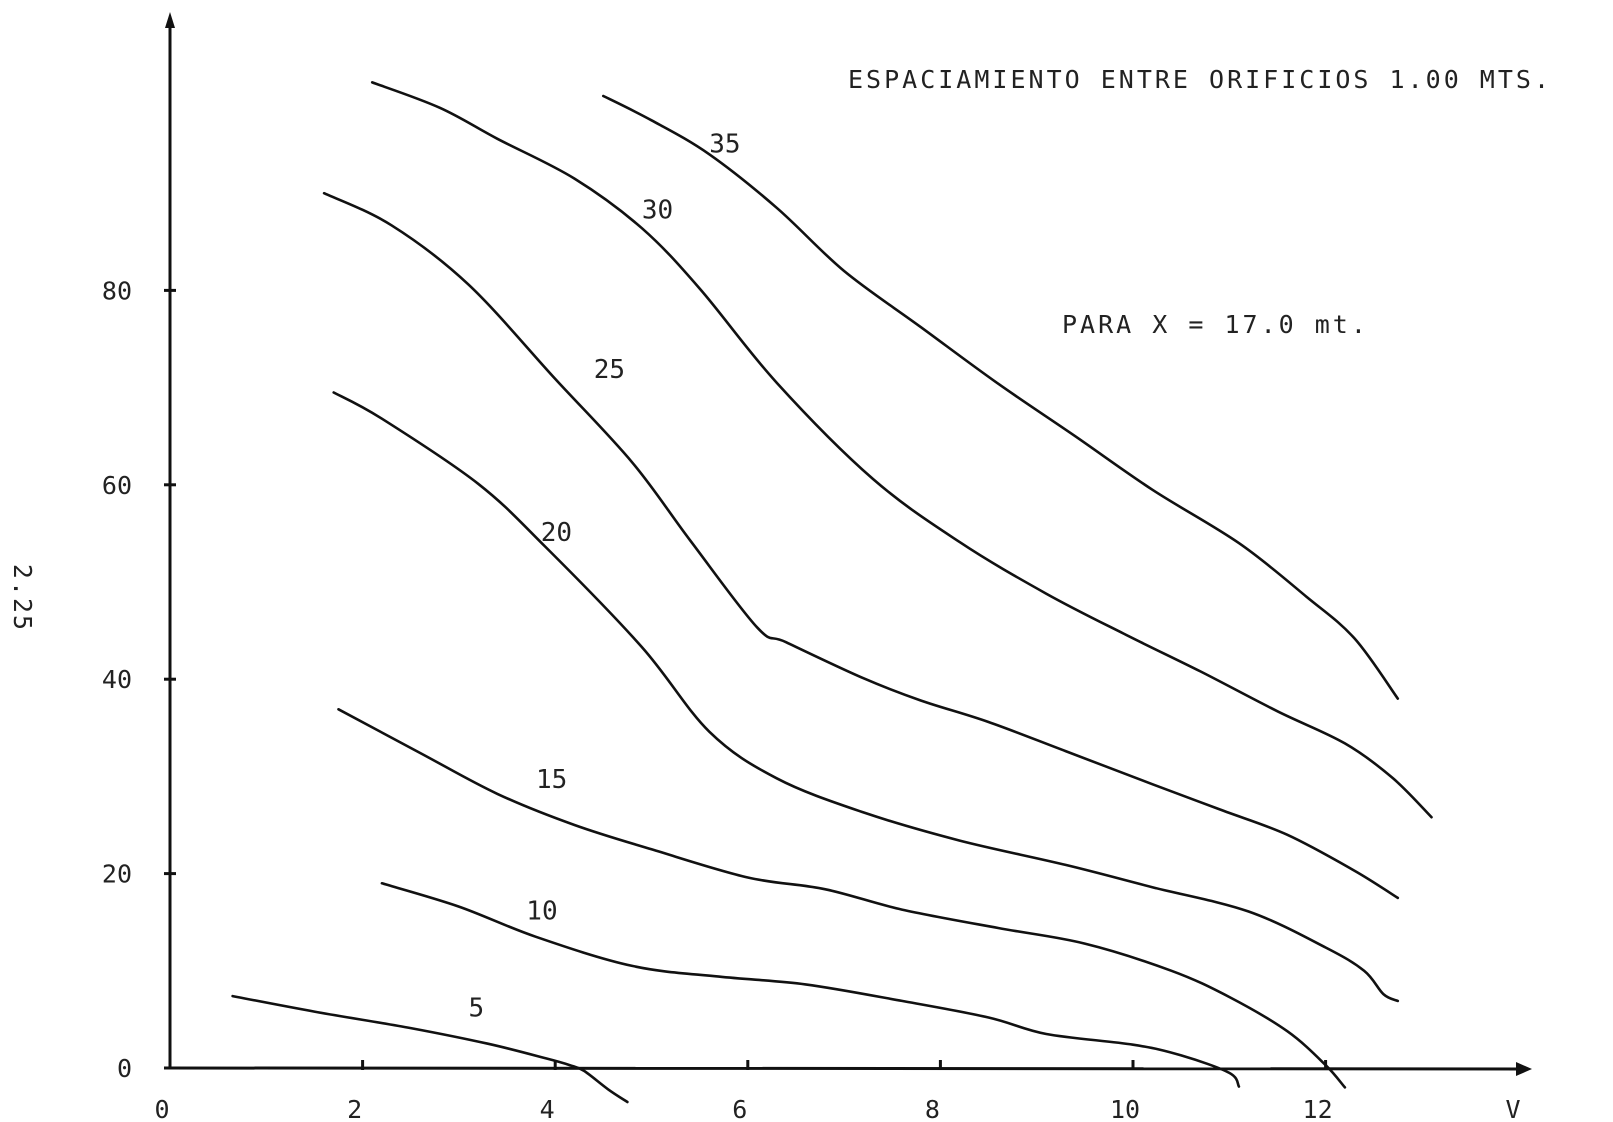 This screenshot has width=1613, height=1122. Describe the element at coordinates (1512, 1108) in the screenshot. I see `x-axis-label: V` at that location.